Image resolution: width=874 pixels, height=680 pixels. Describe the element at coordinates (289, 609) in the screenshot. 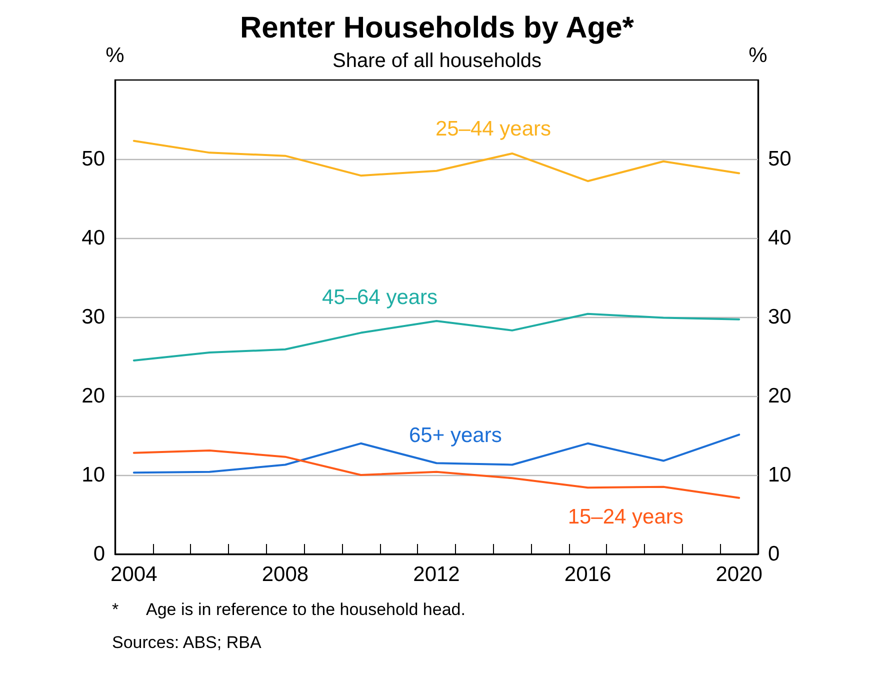

I see `text: * Age is in reference to the household head.` at that location.